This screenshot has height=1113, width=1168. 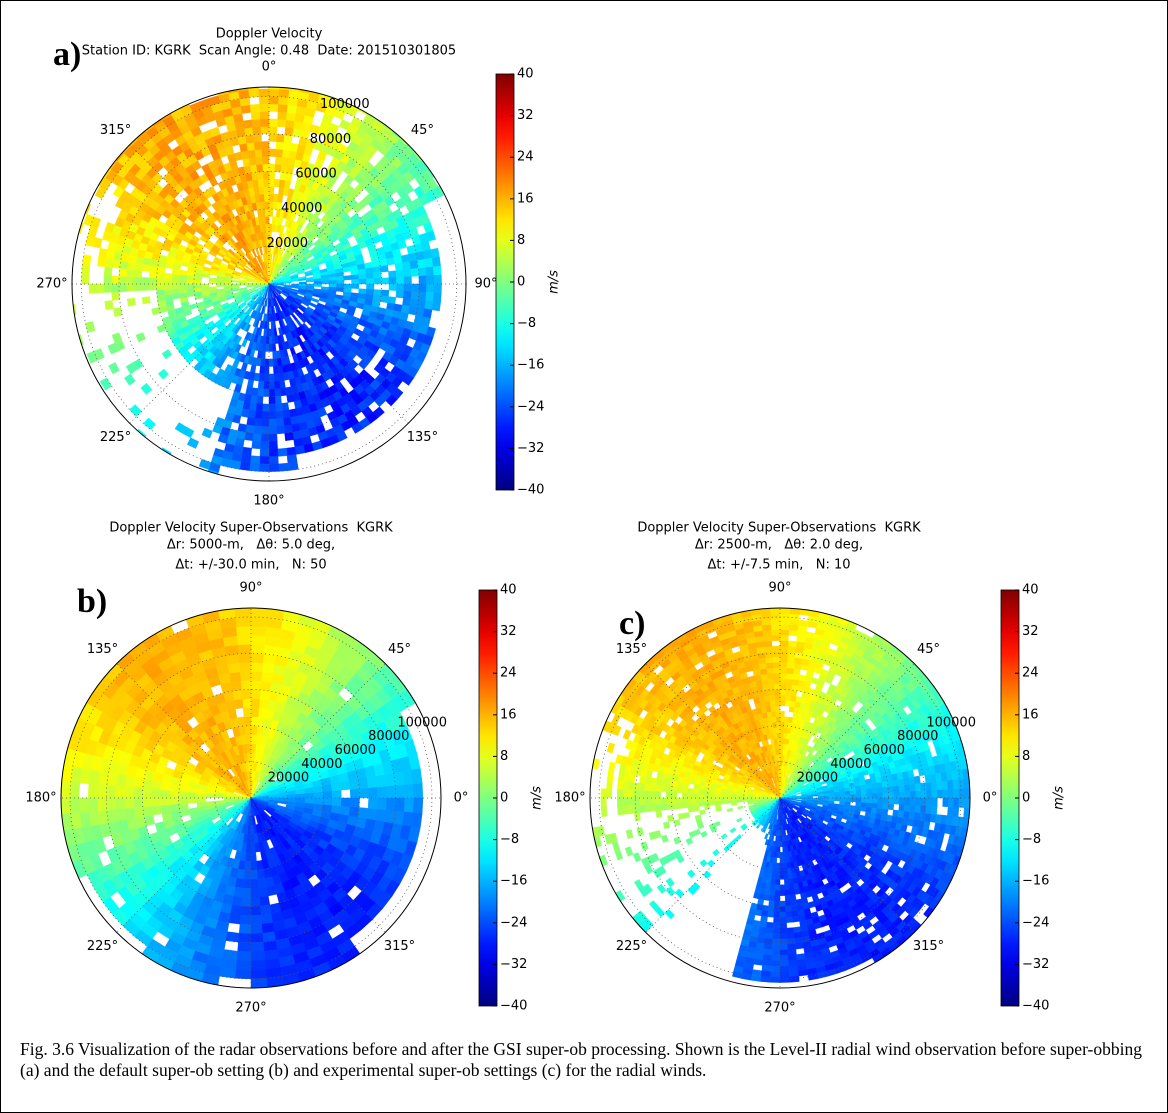 I want to click on theta-tick-label: 270°, so click(x=250, y=1008).